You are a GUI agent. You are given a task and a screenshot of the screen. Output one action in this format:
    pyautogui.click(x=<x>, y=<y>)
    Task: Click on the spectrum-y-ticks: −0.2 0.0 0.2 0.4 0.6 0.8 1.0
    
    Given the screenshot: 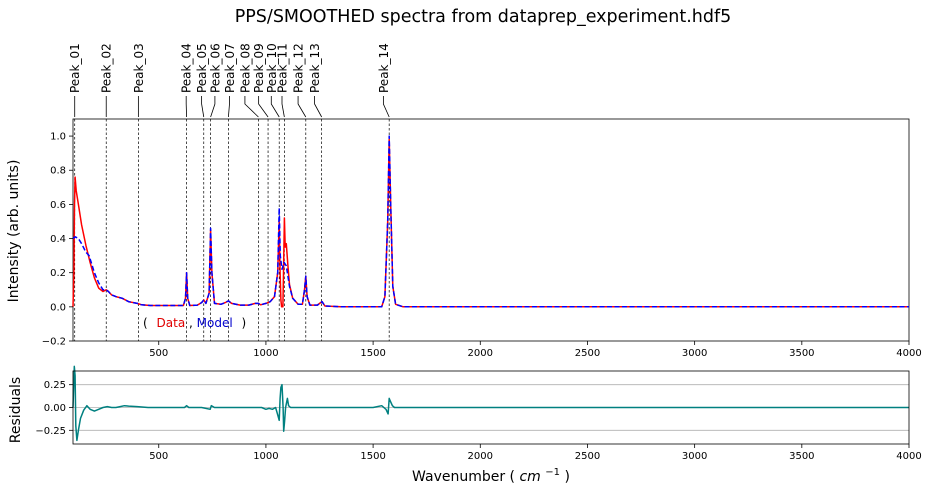 What is the action you would take?
    pyautogui.click(x=57, y=240)
    